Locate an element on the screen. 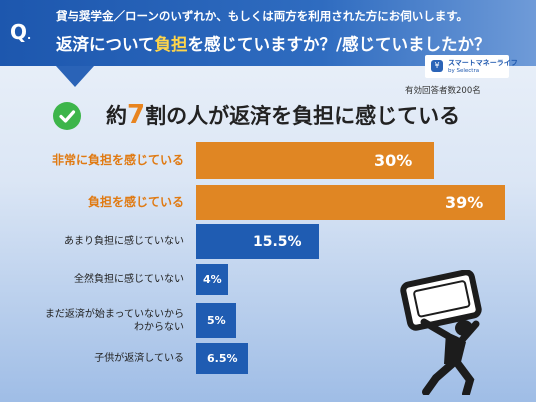  value-label: 5% is located at coordinates (216, 320).